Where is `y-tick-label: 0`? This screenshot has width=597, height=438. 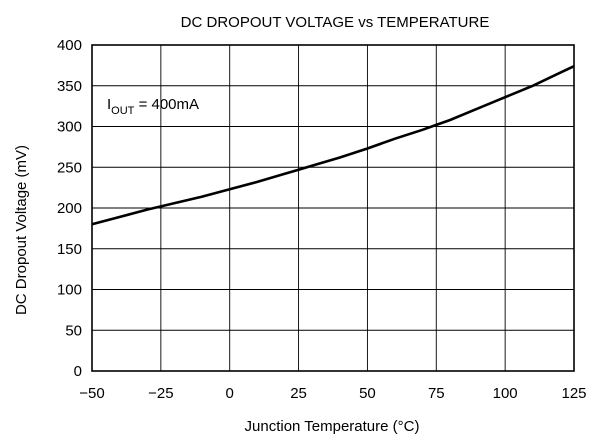 y-tick-label: 0 is located at coordinates (78, 371).